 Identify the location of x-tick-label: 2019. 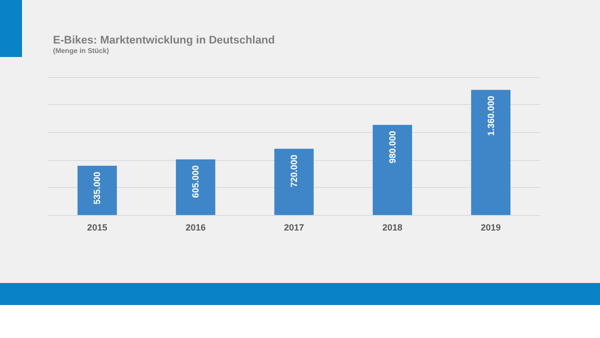
(490, 227).